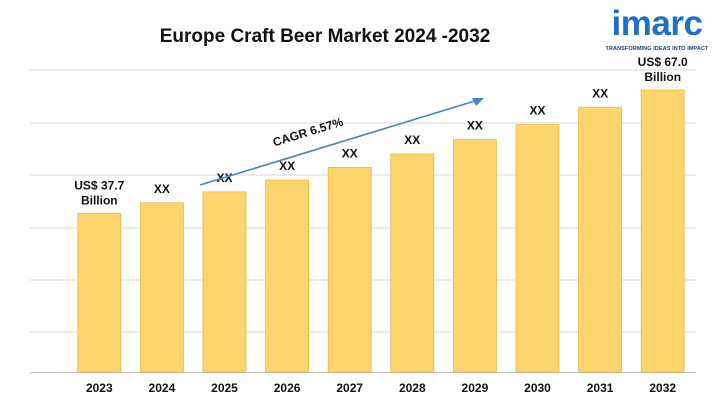  I want to click on x-tick-labels: 2023 2024 2025 2026 2027 2028 2029 2030 2031 2032, so click(381, 388).